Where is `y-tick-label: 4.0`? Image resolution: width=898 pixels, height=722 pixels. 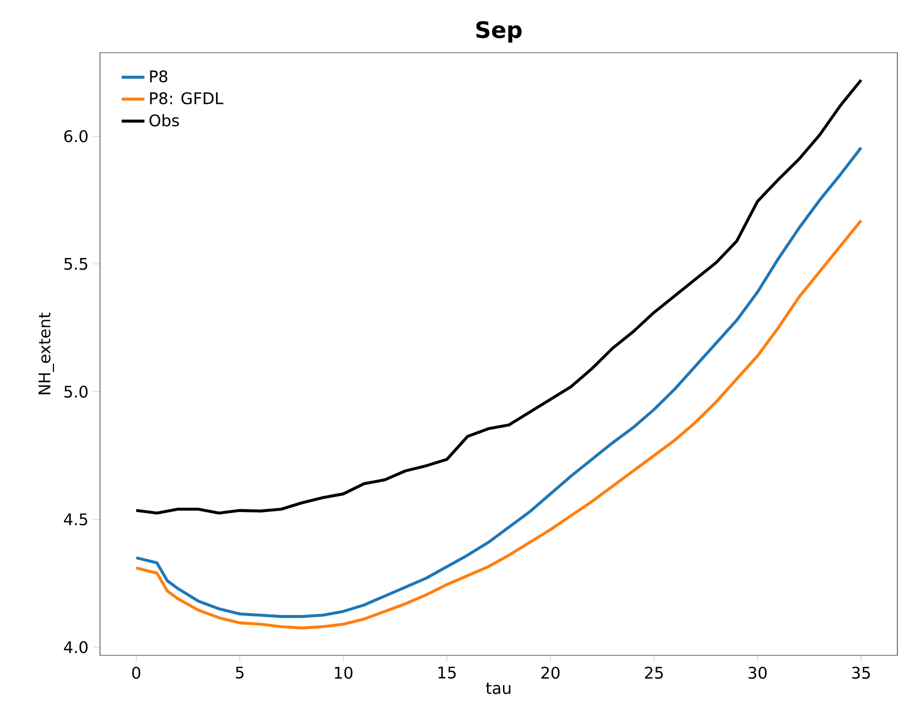
y-tick-label: 4.0 is located at coordinates (76, 647).